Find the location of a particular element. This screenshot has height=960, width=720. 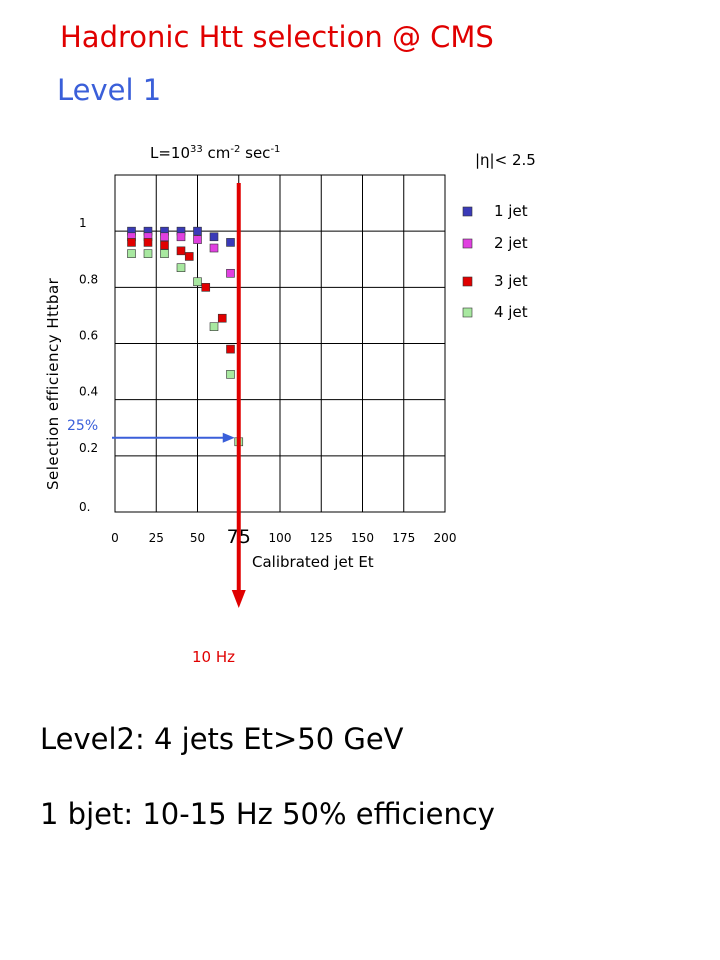

bjet-text: 1 bjet: 10-15 Hz 50% efficiency is located at coordinates (267, 814).